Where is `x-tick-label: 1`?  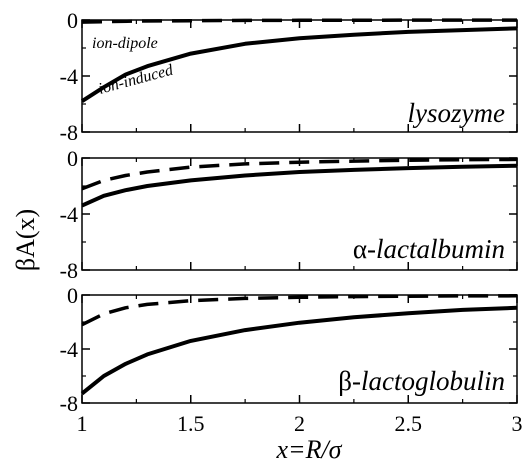
x-tick-label: 1 is located at coordinates (82, 423).